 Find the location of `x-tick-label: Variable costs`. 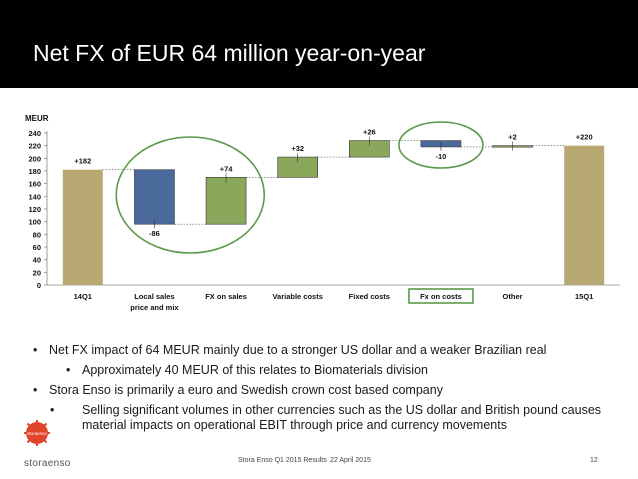

x-tick-label: Variable costs is located at coordinates (297, 296).